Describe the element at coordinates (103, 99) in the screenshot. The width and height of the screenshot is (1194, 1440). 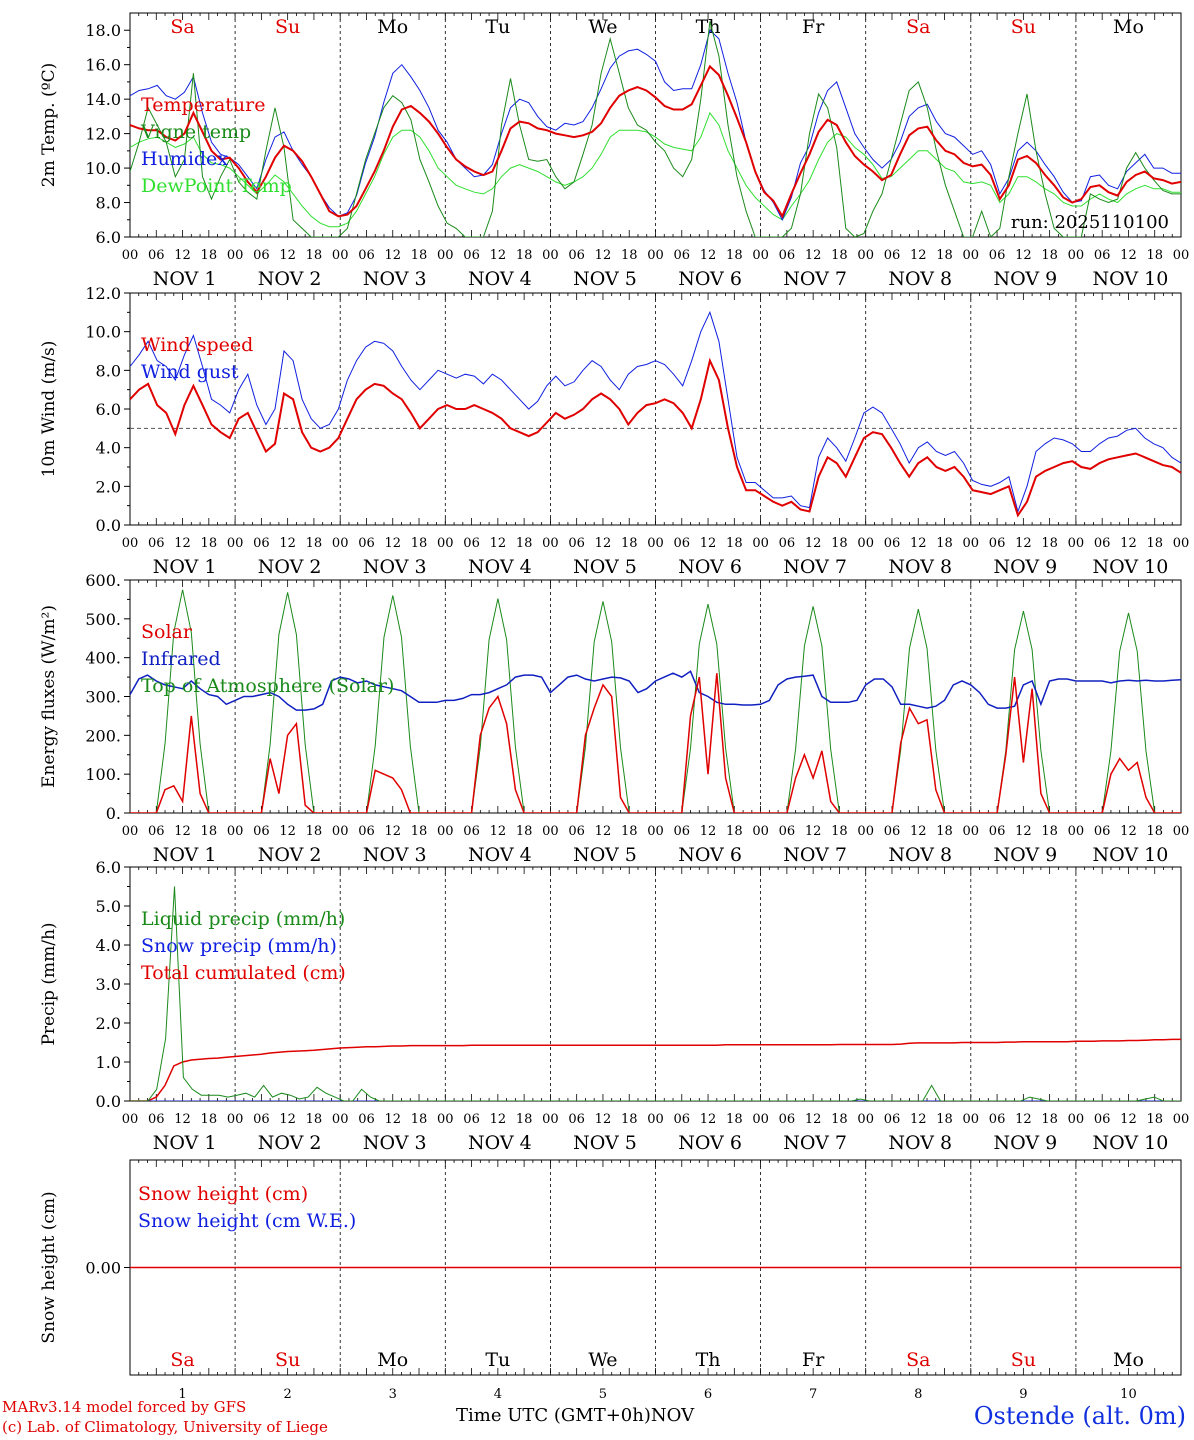
I see `y-tick-label: 14.0` at that location.